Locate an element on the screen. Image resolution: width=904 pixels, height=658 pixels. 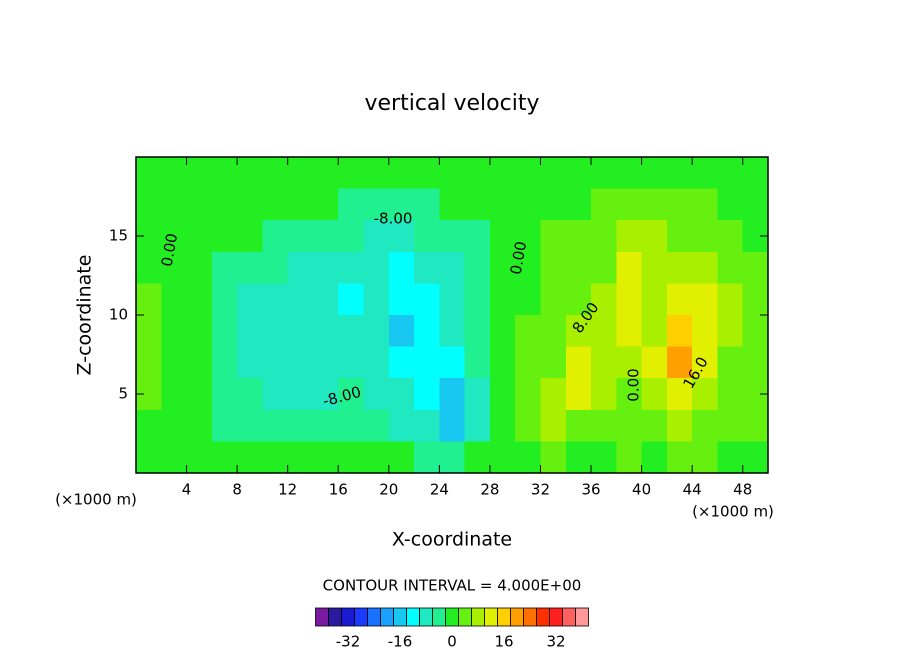
x-tick-label: 40 is located at coordinates (641, 490).